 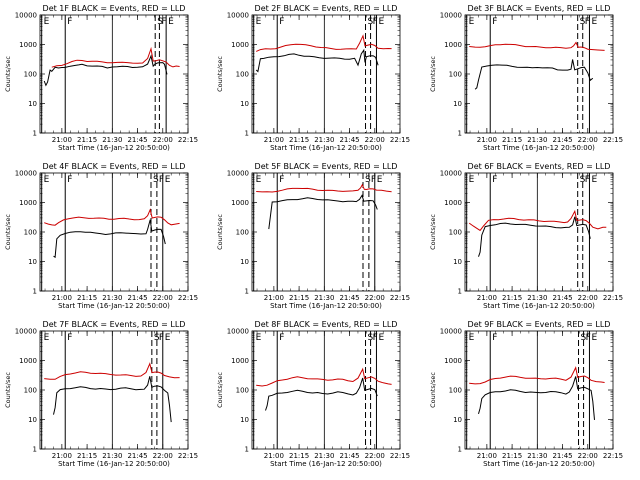 I want to click on chart-title: Det 2F BLACK = Events, RED = LLD, so click(x=326, y=8).